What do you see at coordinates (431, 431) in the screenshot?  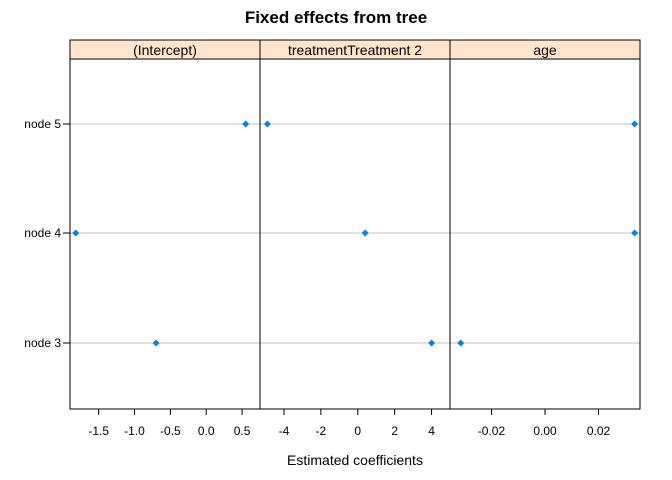 I see `x-tick-label: 4` at bounding box center [431, 431].